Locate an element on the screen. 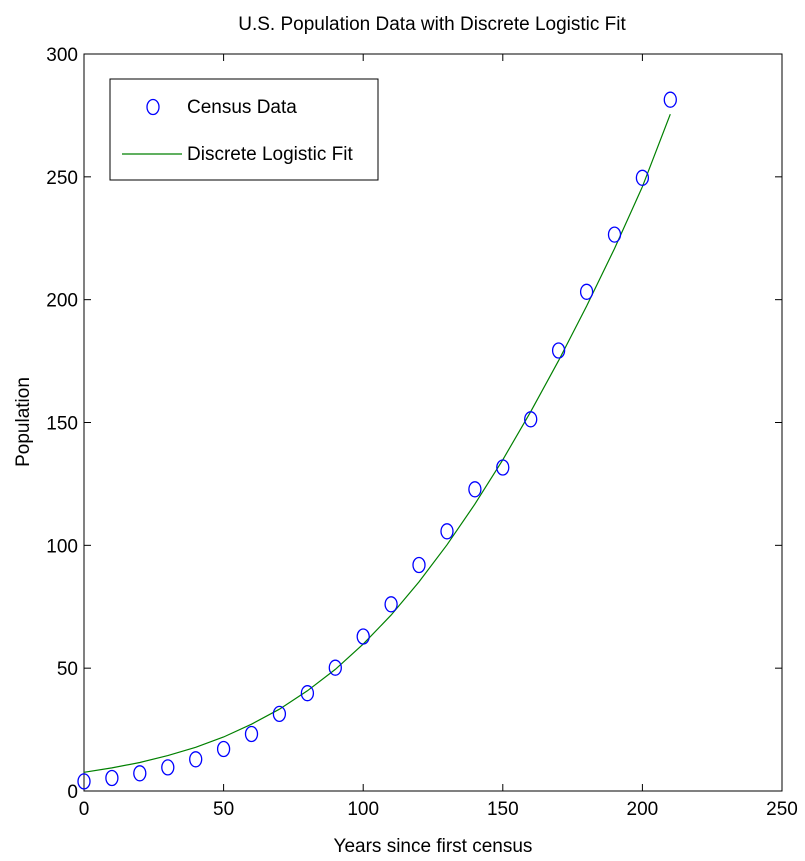 Image resolution: width=805 pixels, height=861 pixels. x-axis-label: Years since first census is located at coordinates (433, 846).